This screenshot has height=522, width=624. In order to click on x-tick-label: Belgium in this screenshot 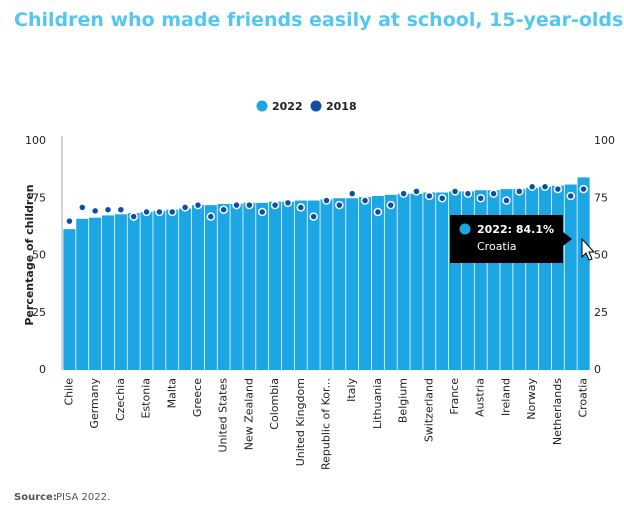, I will do `click(403, 400)`.